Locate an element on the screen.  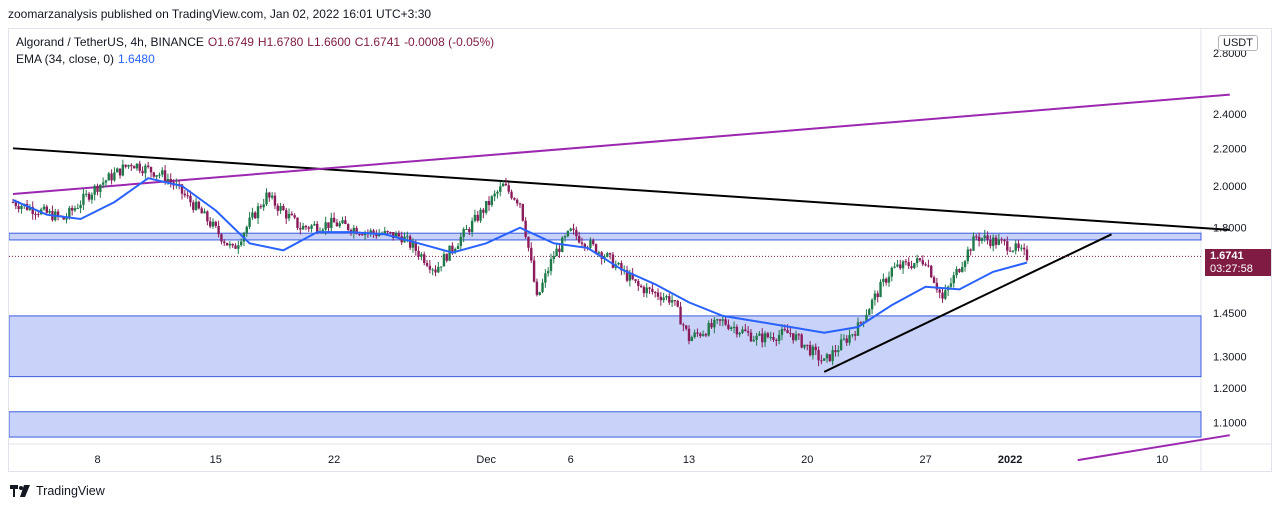
time-tick-label: 13 is located at coordinates (689, 460).